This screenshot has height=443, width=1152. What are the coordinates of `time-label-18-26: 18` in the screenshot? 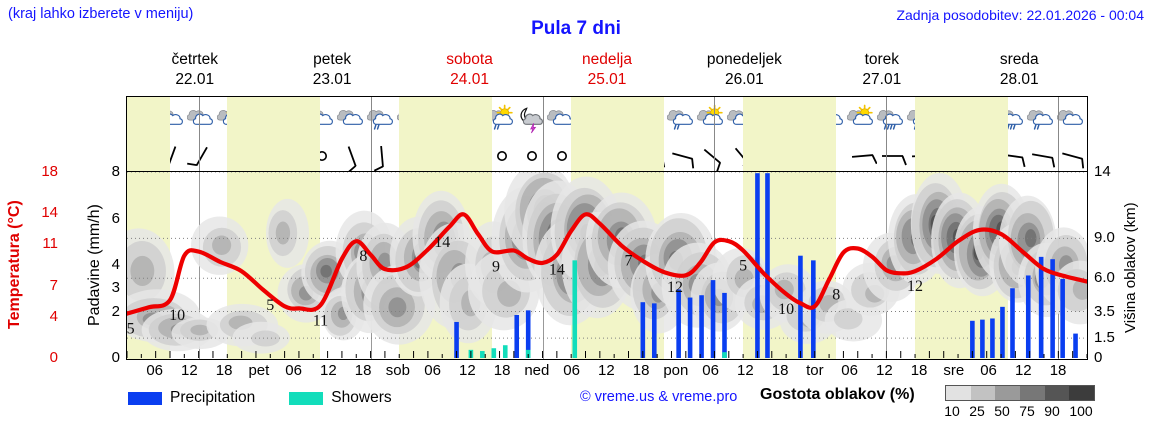 It's located at (1058, 370).